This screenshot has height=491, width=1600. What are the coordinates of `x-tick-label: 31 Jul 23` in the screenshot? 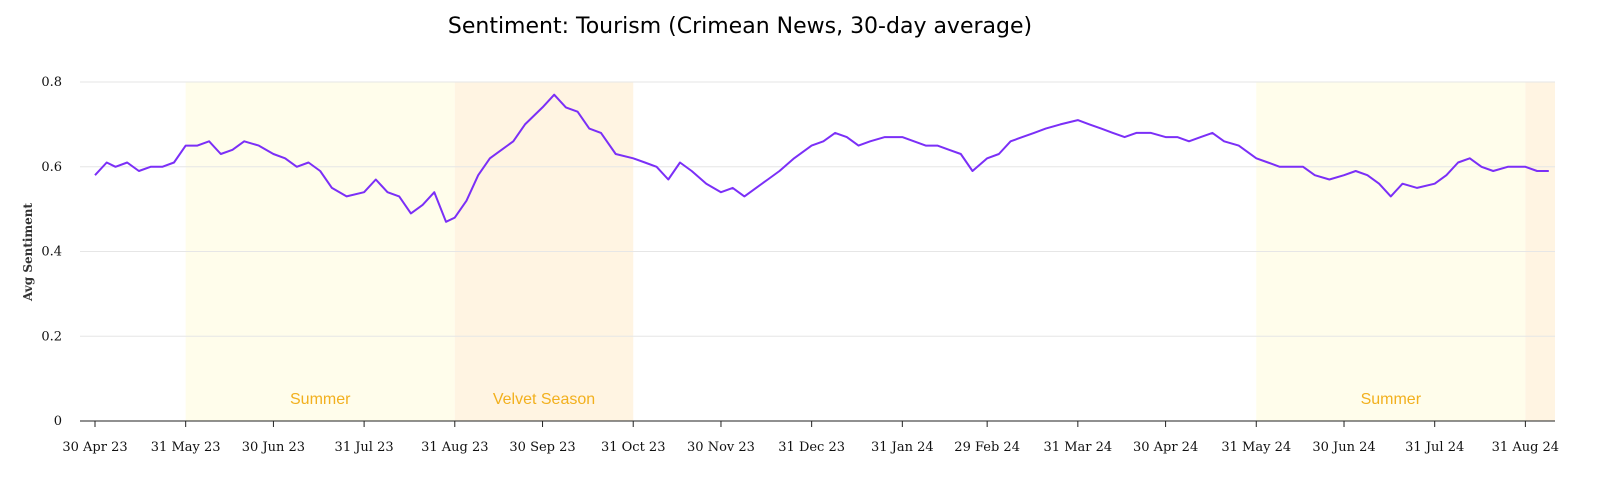 It's located at (364, 447).